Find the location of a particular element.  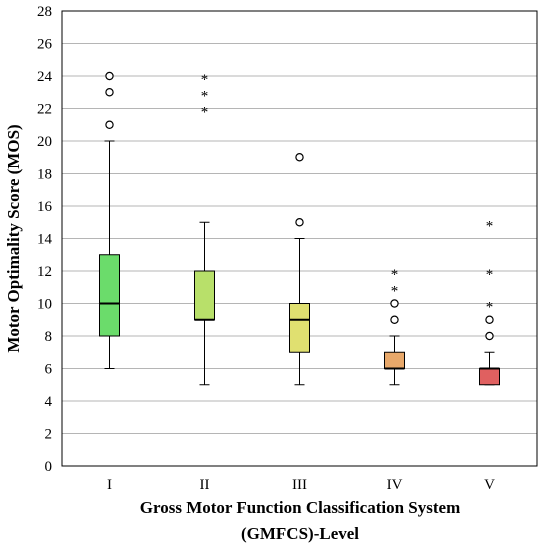

x-tick-label: III is located at coordinates (299, 485).